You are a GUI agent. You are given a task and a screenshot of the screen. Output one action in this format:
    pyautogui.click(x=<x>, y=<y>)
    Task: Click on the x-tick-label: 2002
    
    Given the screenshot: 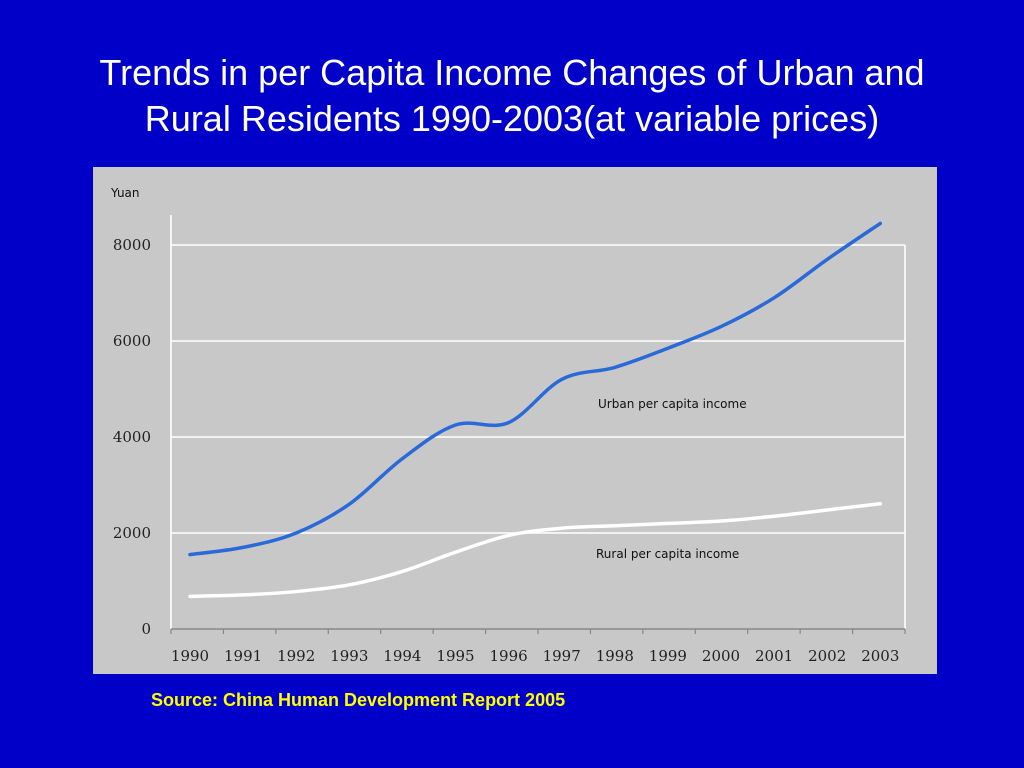 What is the action you would take?
    pyautogui.click(x=827, y=656)
    